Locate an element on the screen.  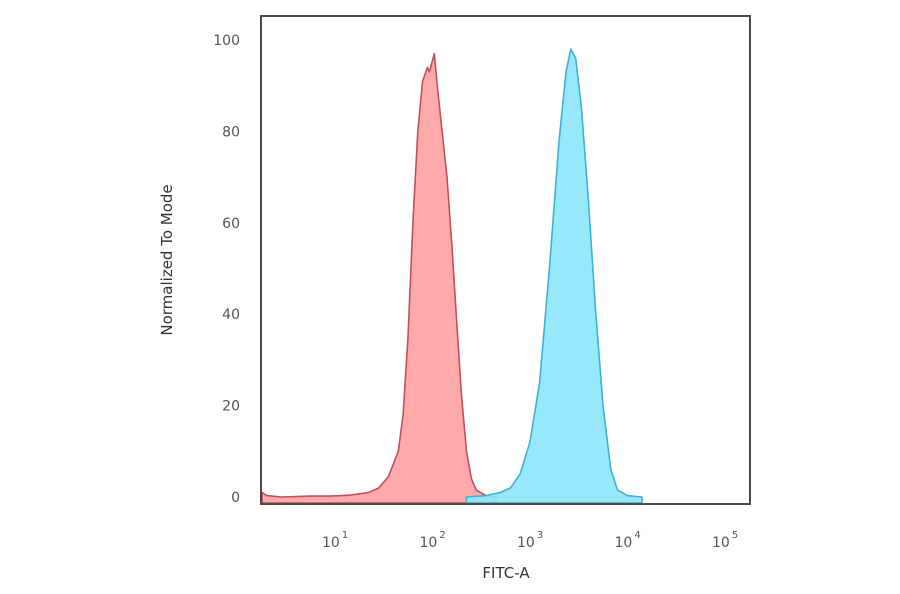
y-tick-label: 100 is located at coordinates (226, 41).